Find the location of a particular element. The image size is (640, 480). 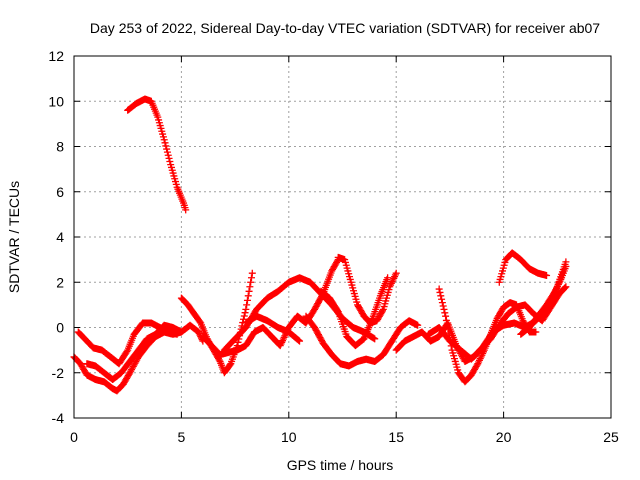

series-track-g is located at coordinates (299, 314).